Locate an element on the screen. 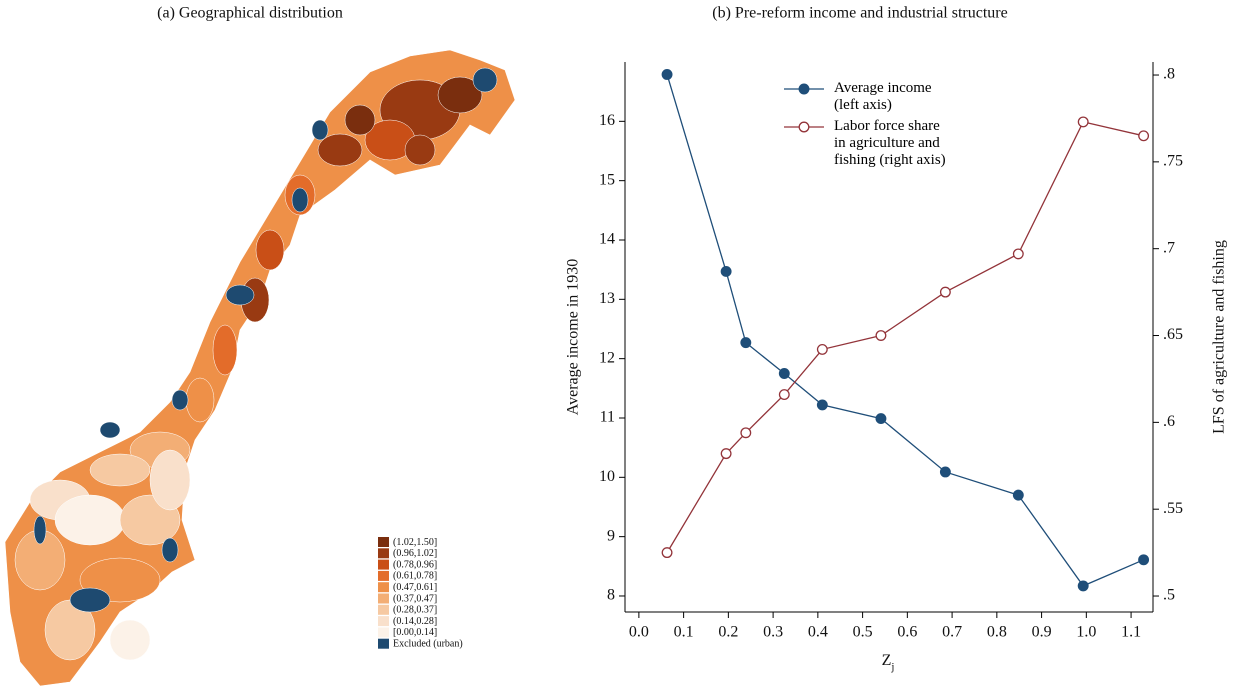  y-tick-label: 11 is located at coordinates (607, 417).